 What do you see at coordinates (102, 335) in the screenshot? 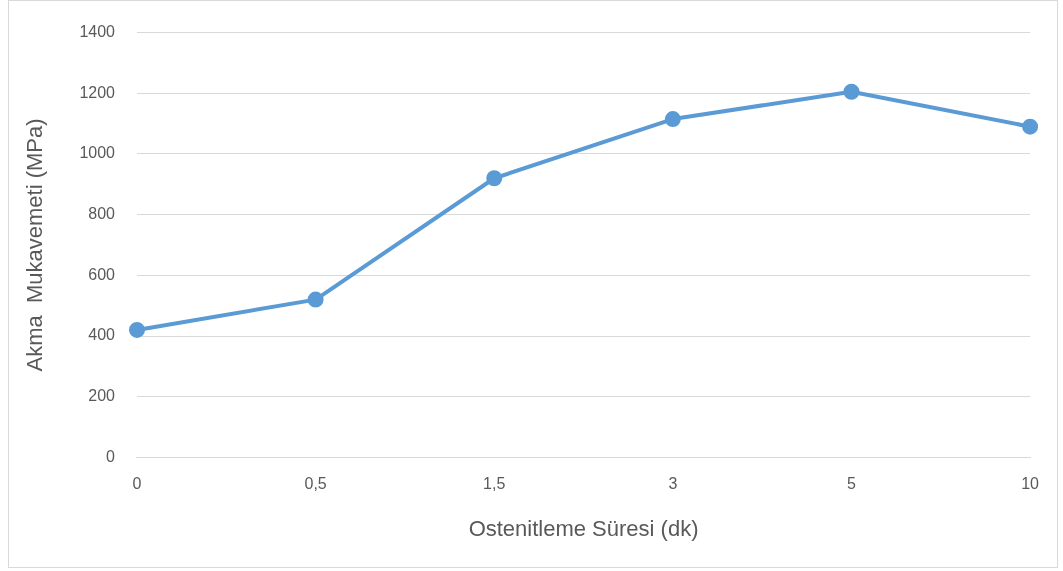
I see `y-tick-label: 400` at bounding box center [102, 335].